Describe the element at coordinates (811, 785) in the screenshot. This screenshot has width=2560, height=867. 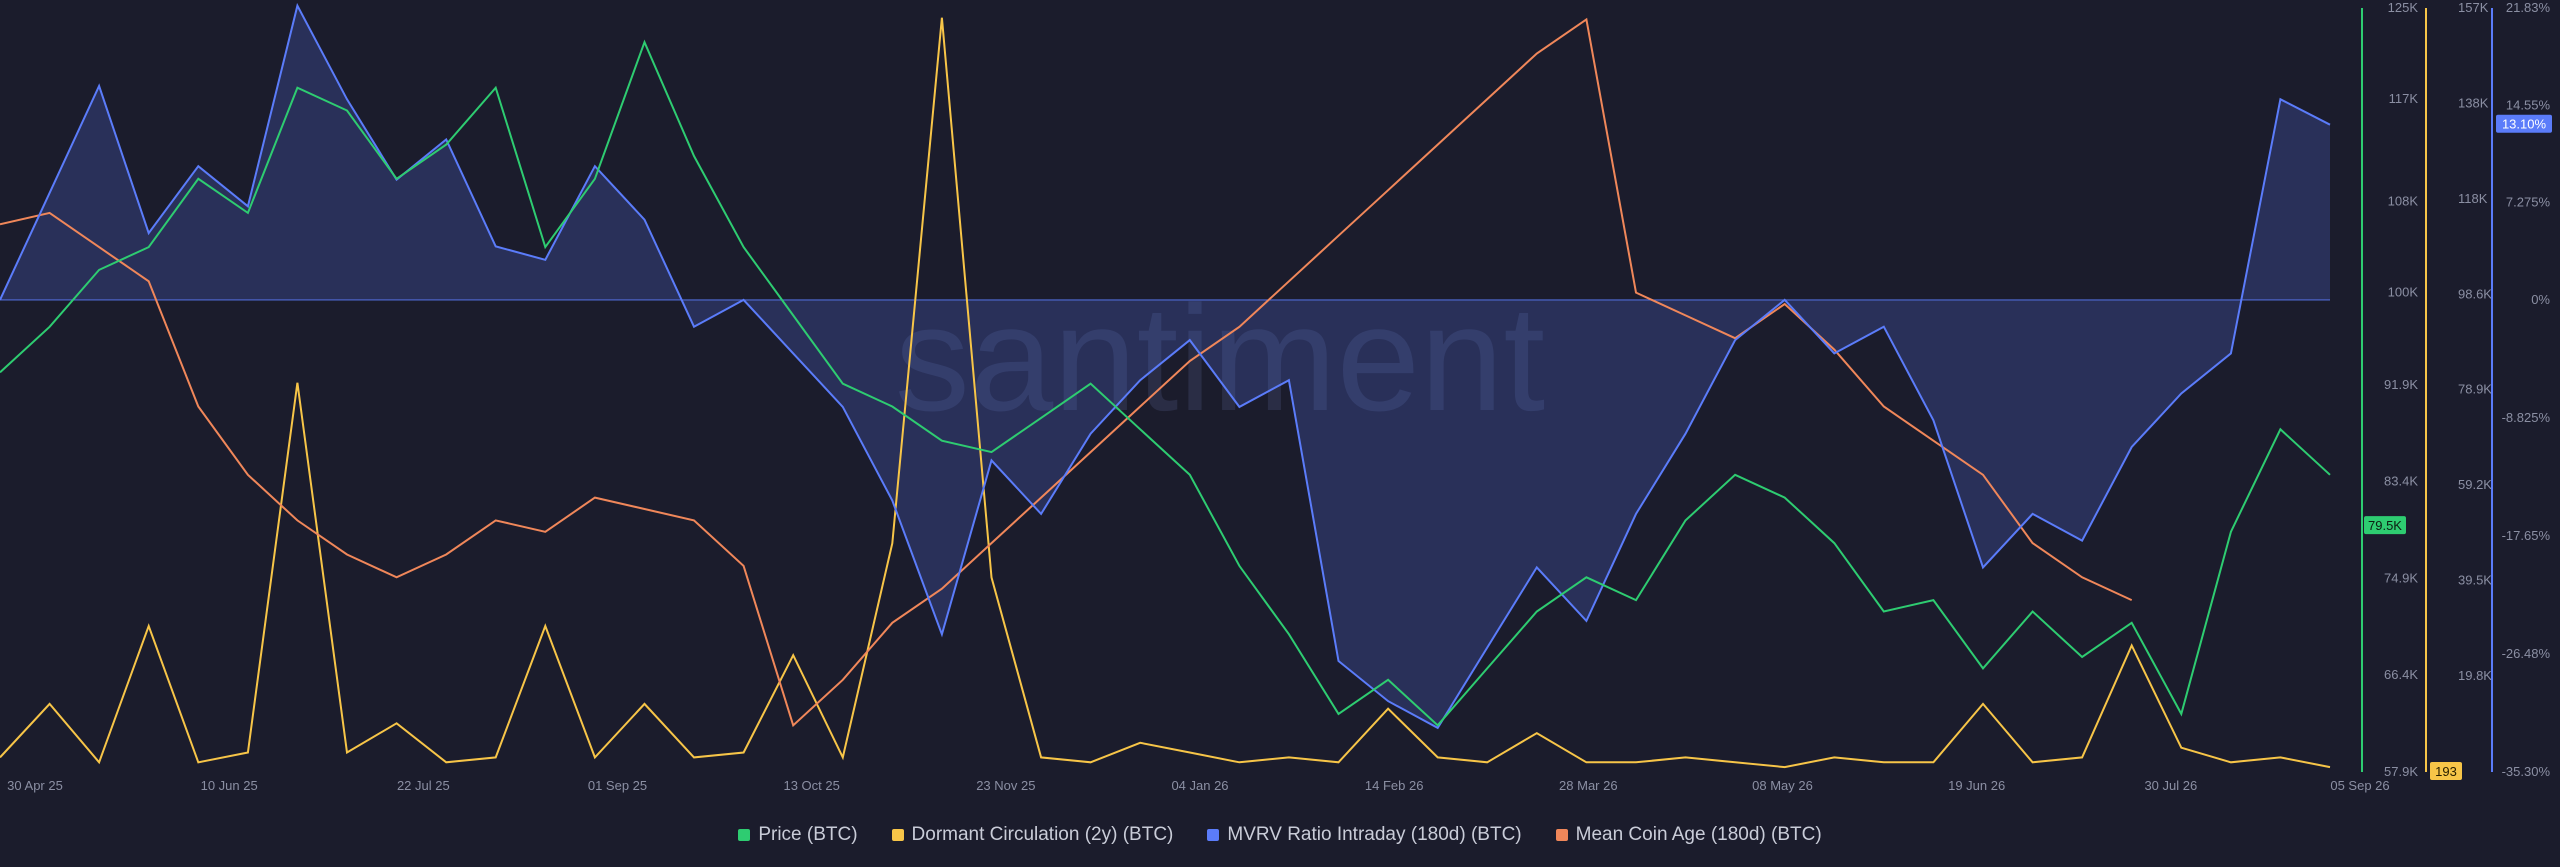
I see `x-axis-tick: 13 Oct 25` at that location.